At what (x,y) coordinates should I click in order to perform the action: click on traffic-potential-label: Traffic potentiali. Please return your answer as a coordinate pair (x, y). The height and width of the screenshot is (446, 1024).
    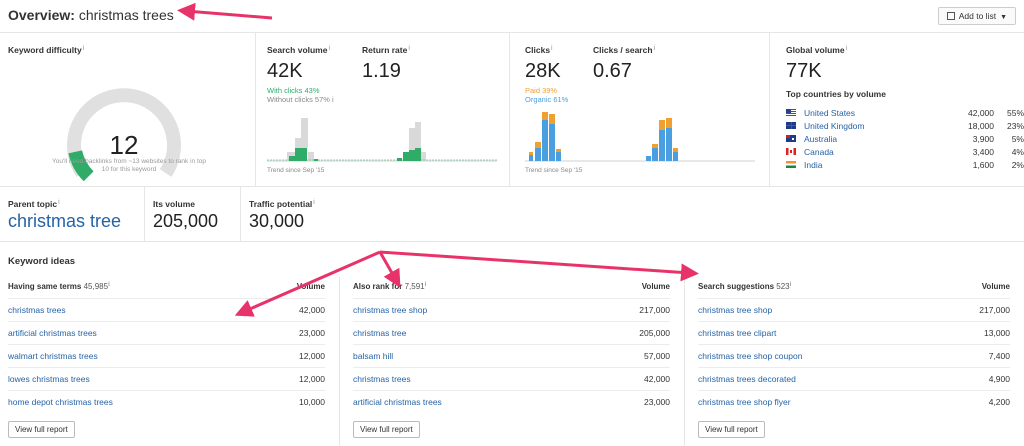
    Looking at the image, I should click on (282, 204).